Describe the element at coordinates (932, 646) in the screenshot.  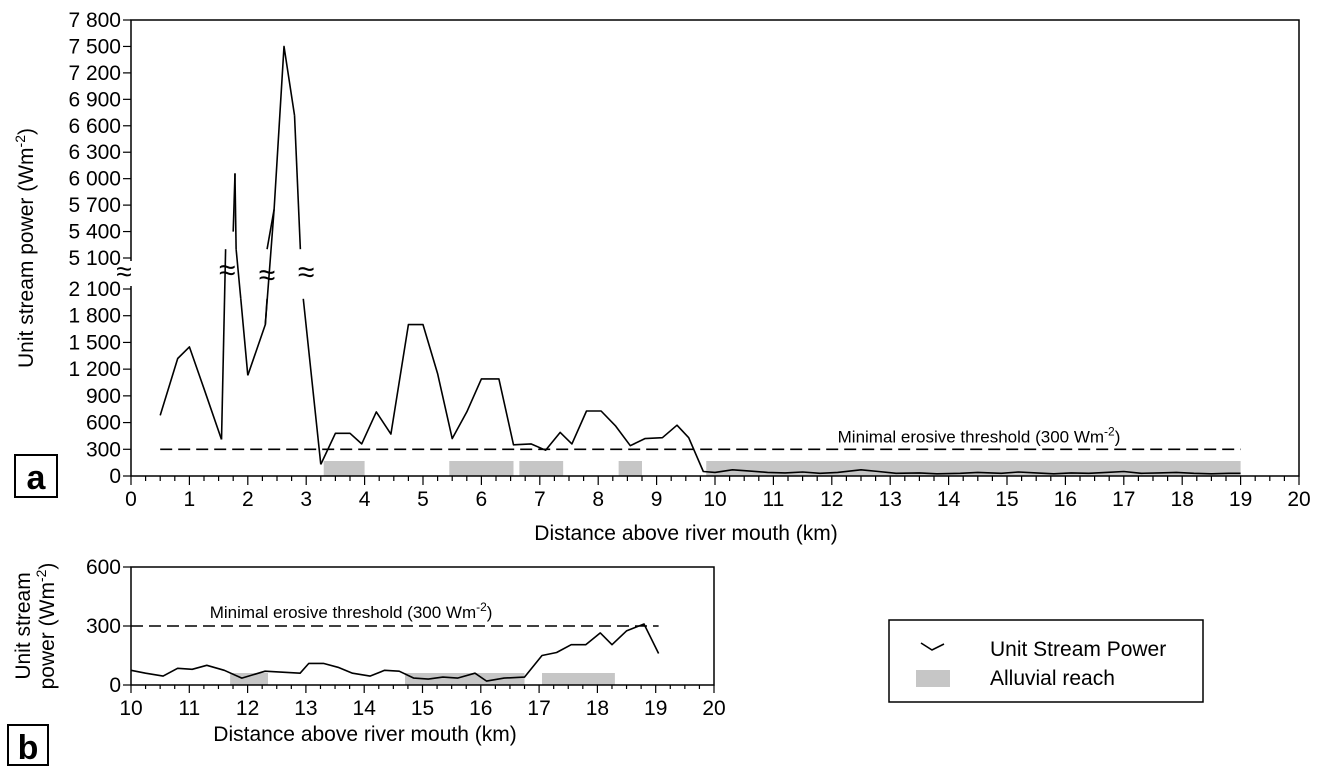
I see `legend-line-swatch` at that location.